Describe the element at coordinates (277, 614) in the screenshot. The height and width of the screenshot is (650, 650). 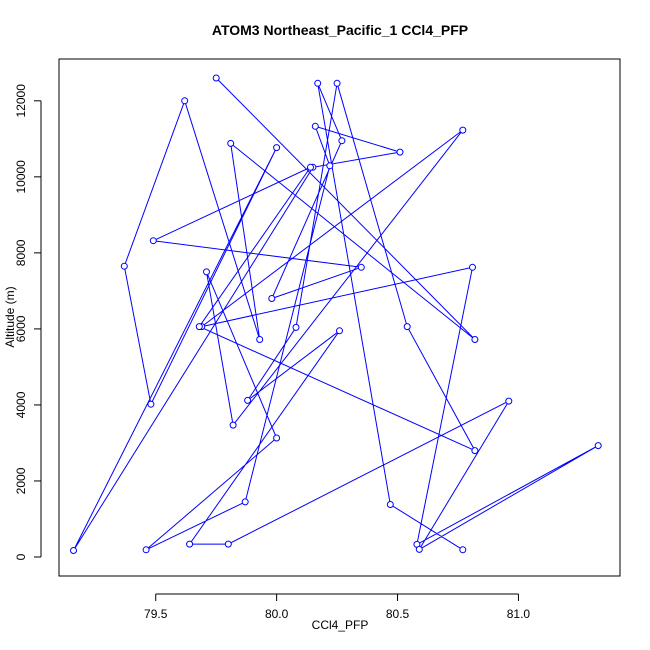
I see `x-tick-label: 80.0` at that location.